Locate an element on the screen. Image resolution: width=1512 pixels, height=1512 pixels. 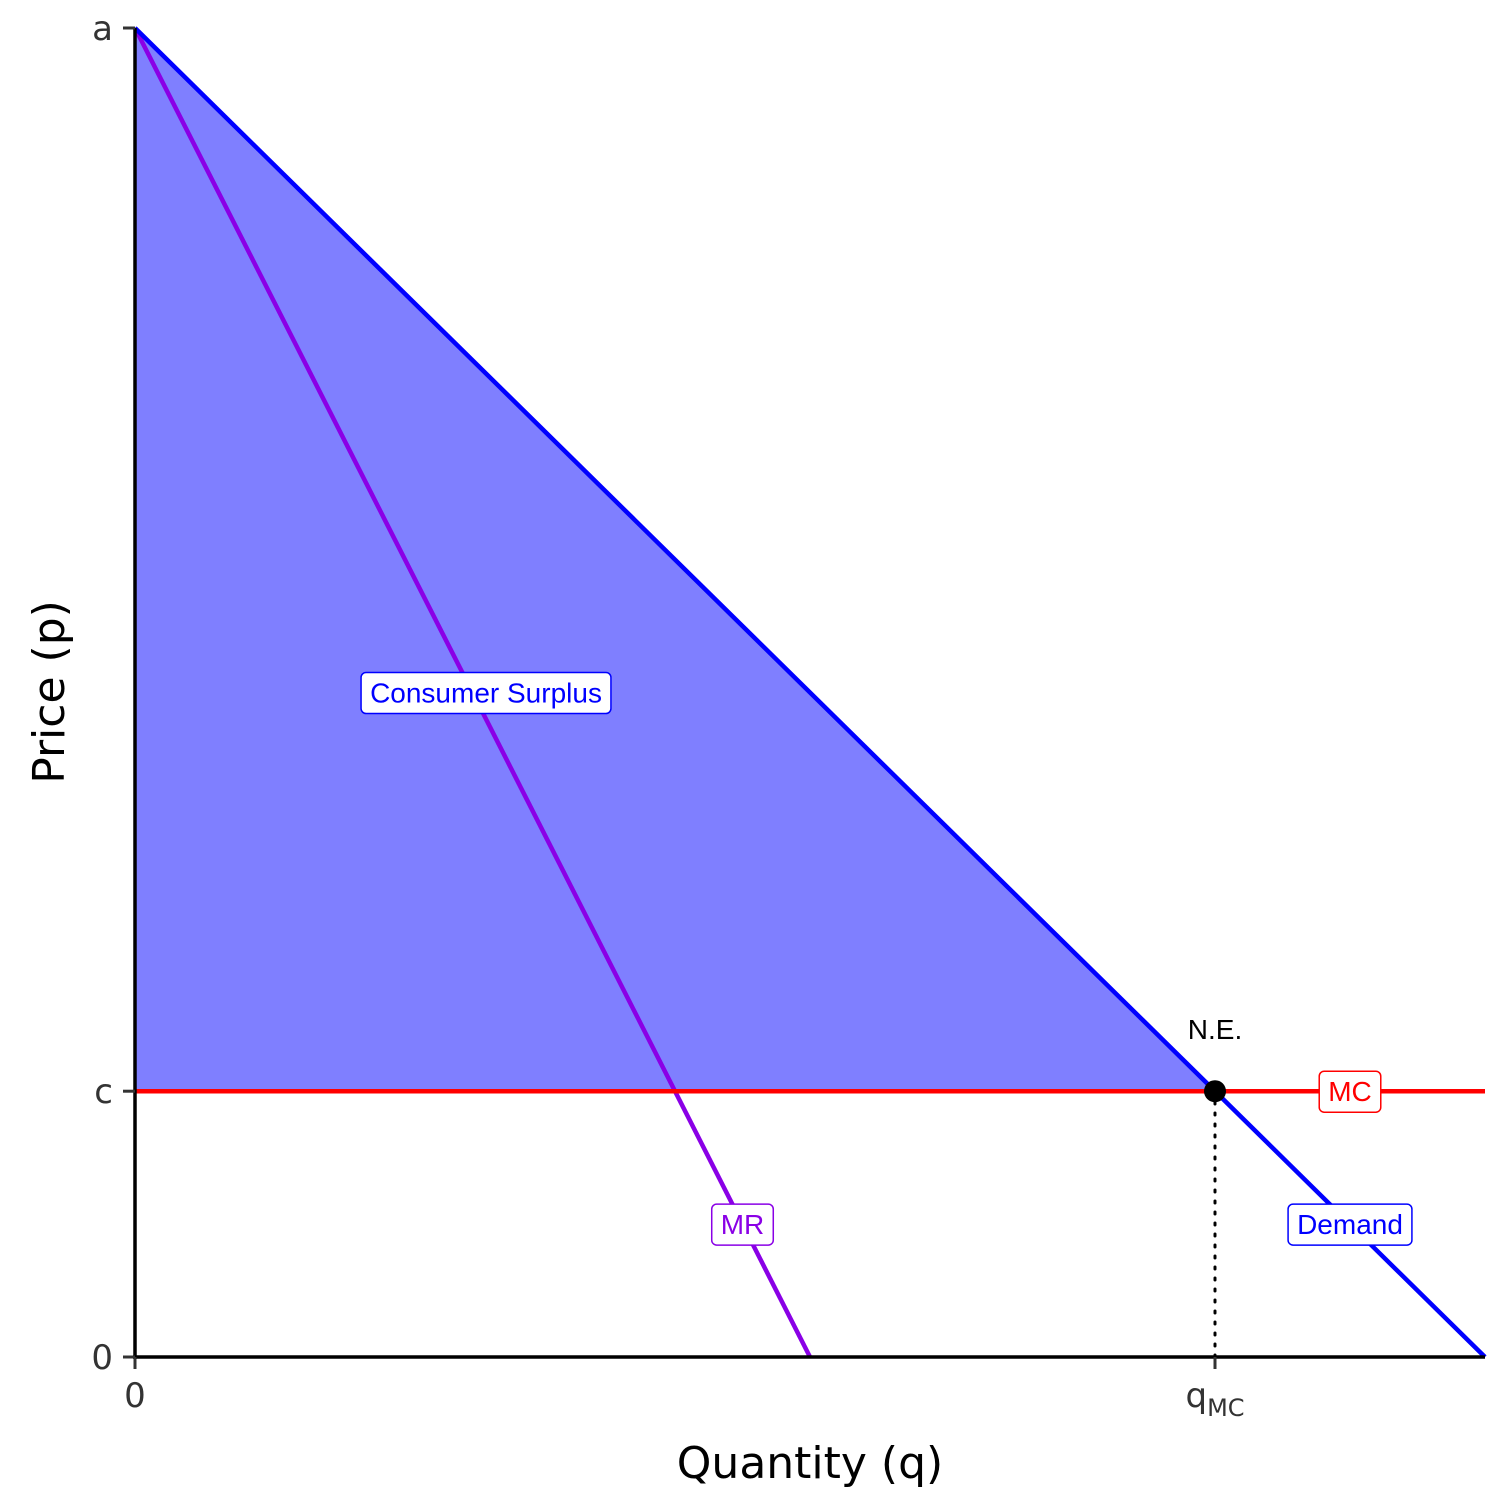
mc-label: MC is located at coordinates (1350, 1091).